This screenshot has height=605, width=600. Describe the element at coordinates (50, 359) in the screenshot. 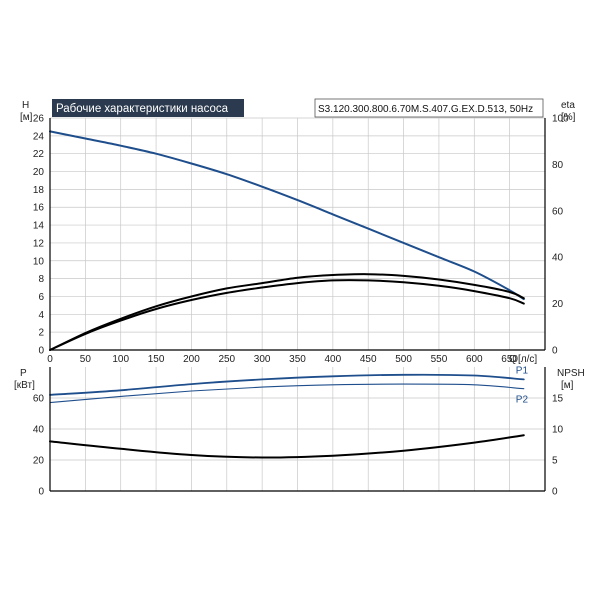

I see `flow-tick-label: 0` at that location.